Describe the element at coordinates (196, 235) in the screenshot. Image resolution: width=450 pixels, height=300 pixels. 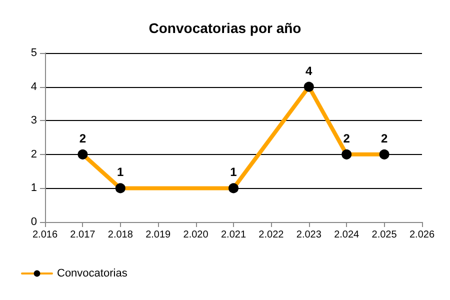
I see `x-tick-label: 2.020` at that location.